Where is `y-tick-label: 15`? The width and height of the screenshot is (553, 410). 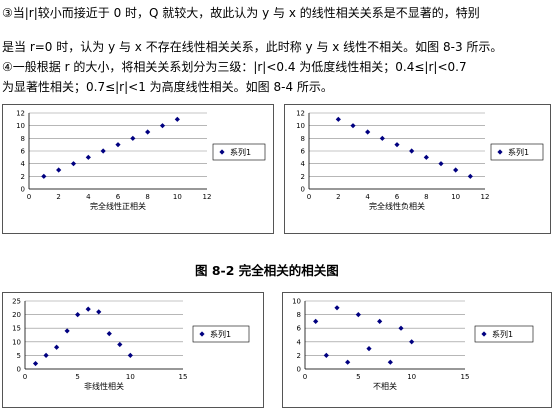 y-tick-label: 15 is located at coordinates (16, 329).